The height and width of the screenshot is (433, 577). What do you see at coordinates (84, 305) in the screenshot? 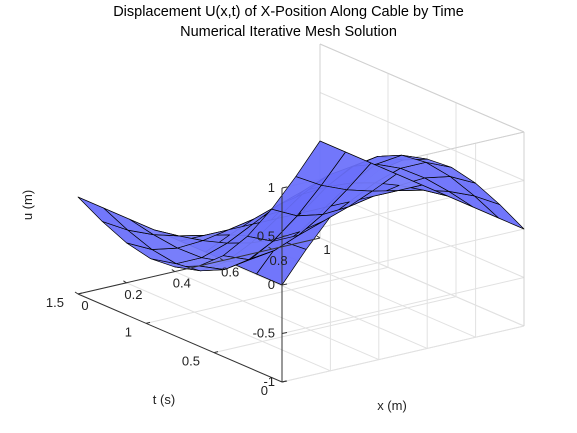
I see `x-tick-label: 0` at bounding box center [84, 305].